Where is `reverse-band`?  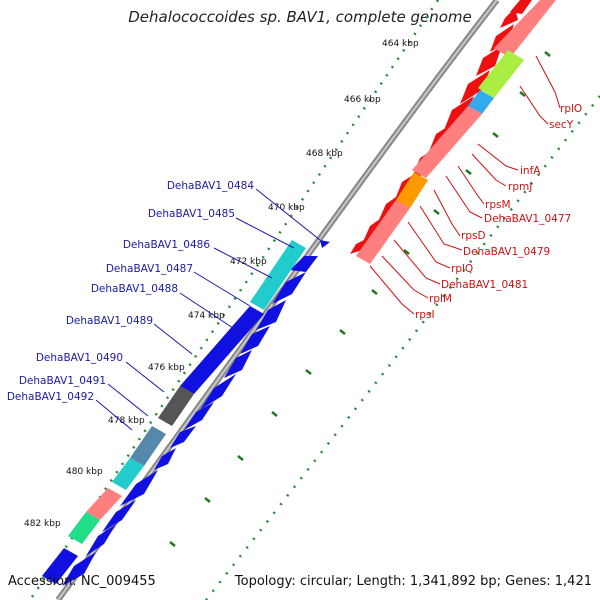
reverse-band is located at coordinates (456, 132).